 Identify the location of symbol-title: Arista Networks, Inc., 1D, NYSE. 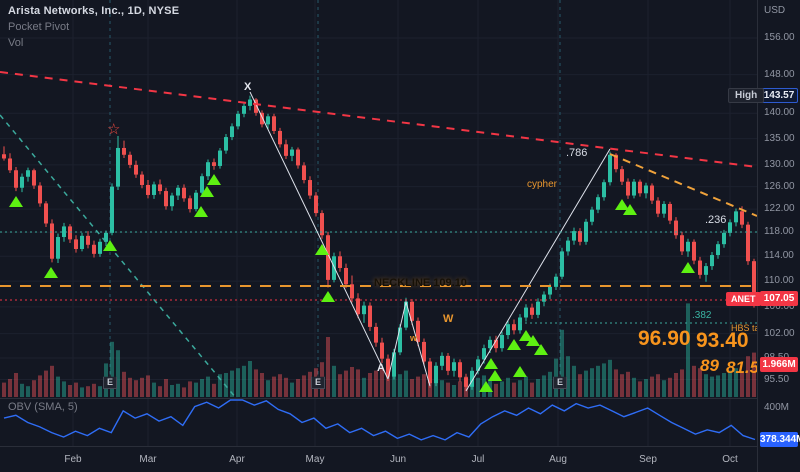
(94, 11).